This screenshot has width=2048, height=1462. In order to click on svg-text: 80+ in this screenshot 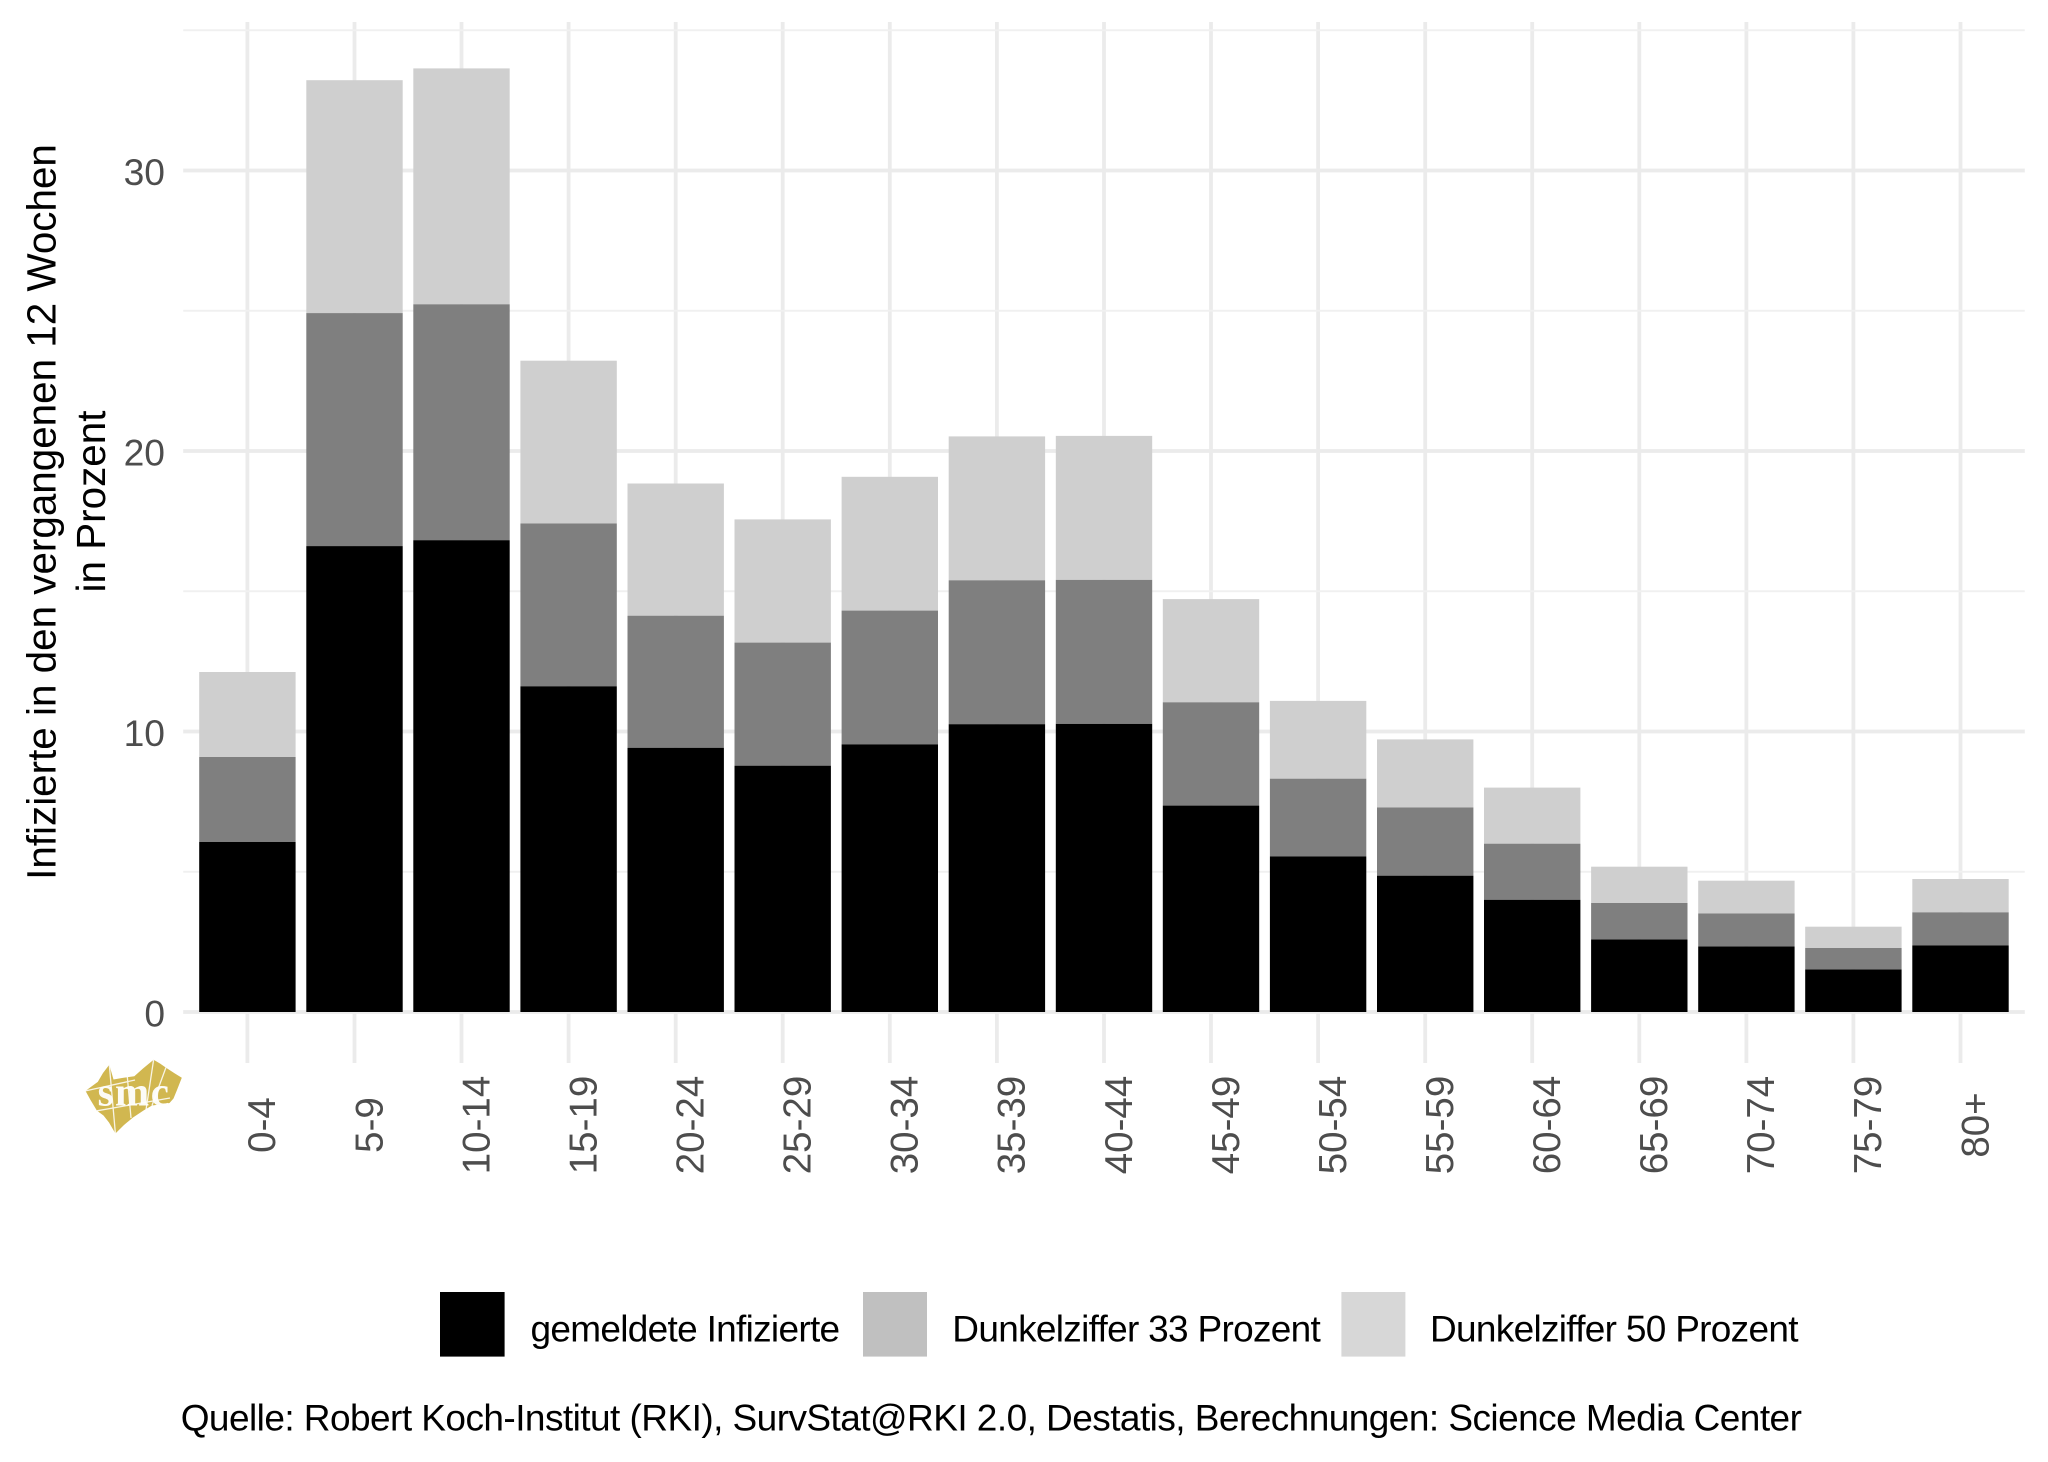, I will do `click(1975, 1124)`.